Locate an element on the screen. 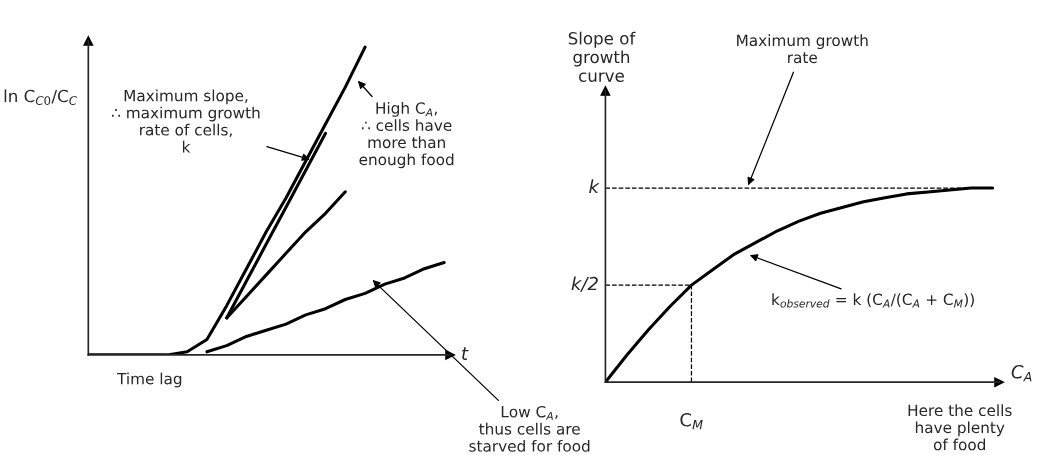  ref-line-label: k is located at coordinates (594, 186).